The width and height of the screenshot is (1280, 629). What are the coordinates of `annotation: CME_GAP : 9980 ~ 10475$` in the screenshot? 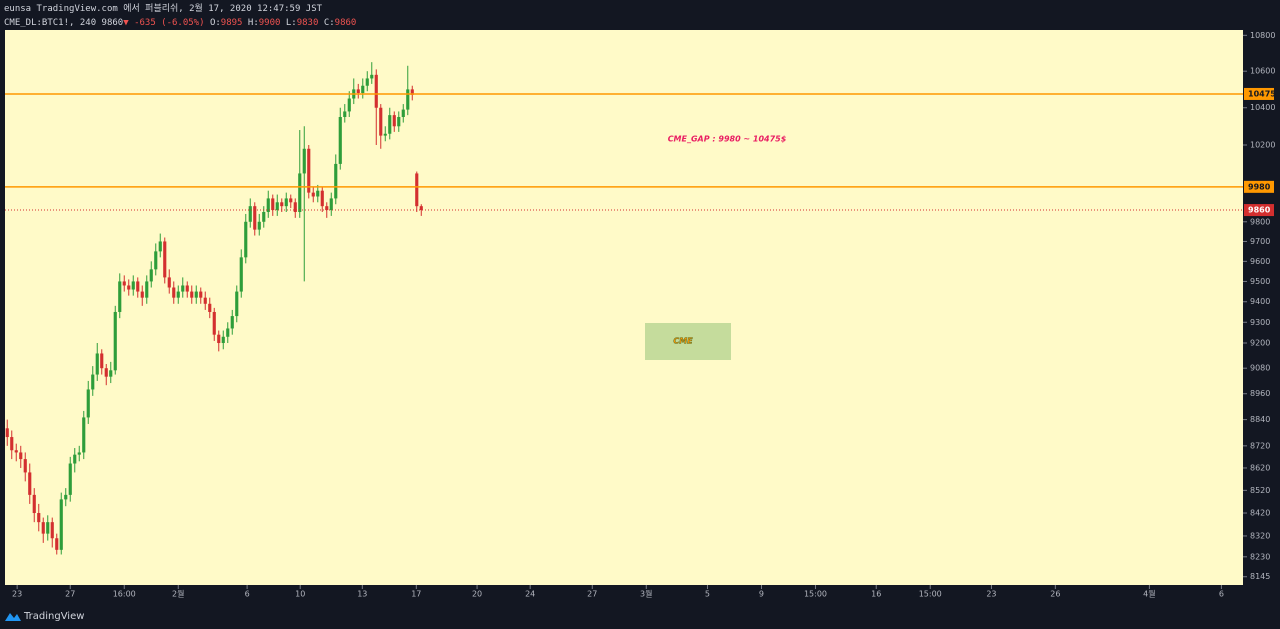 It's located at (727, 139).